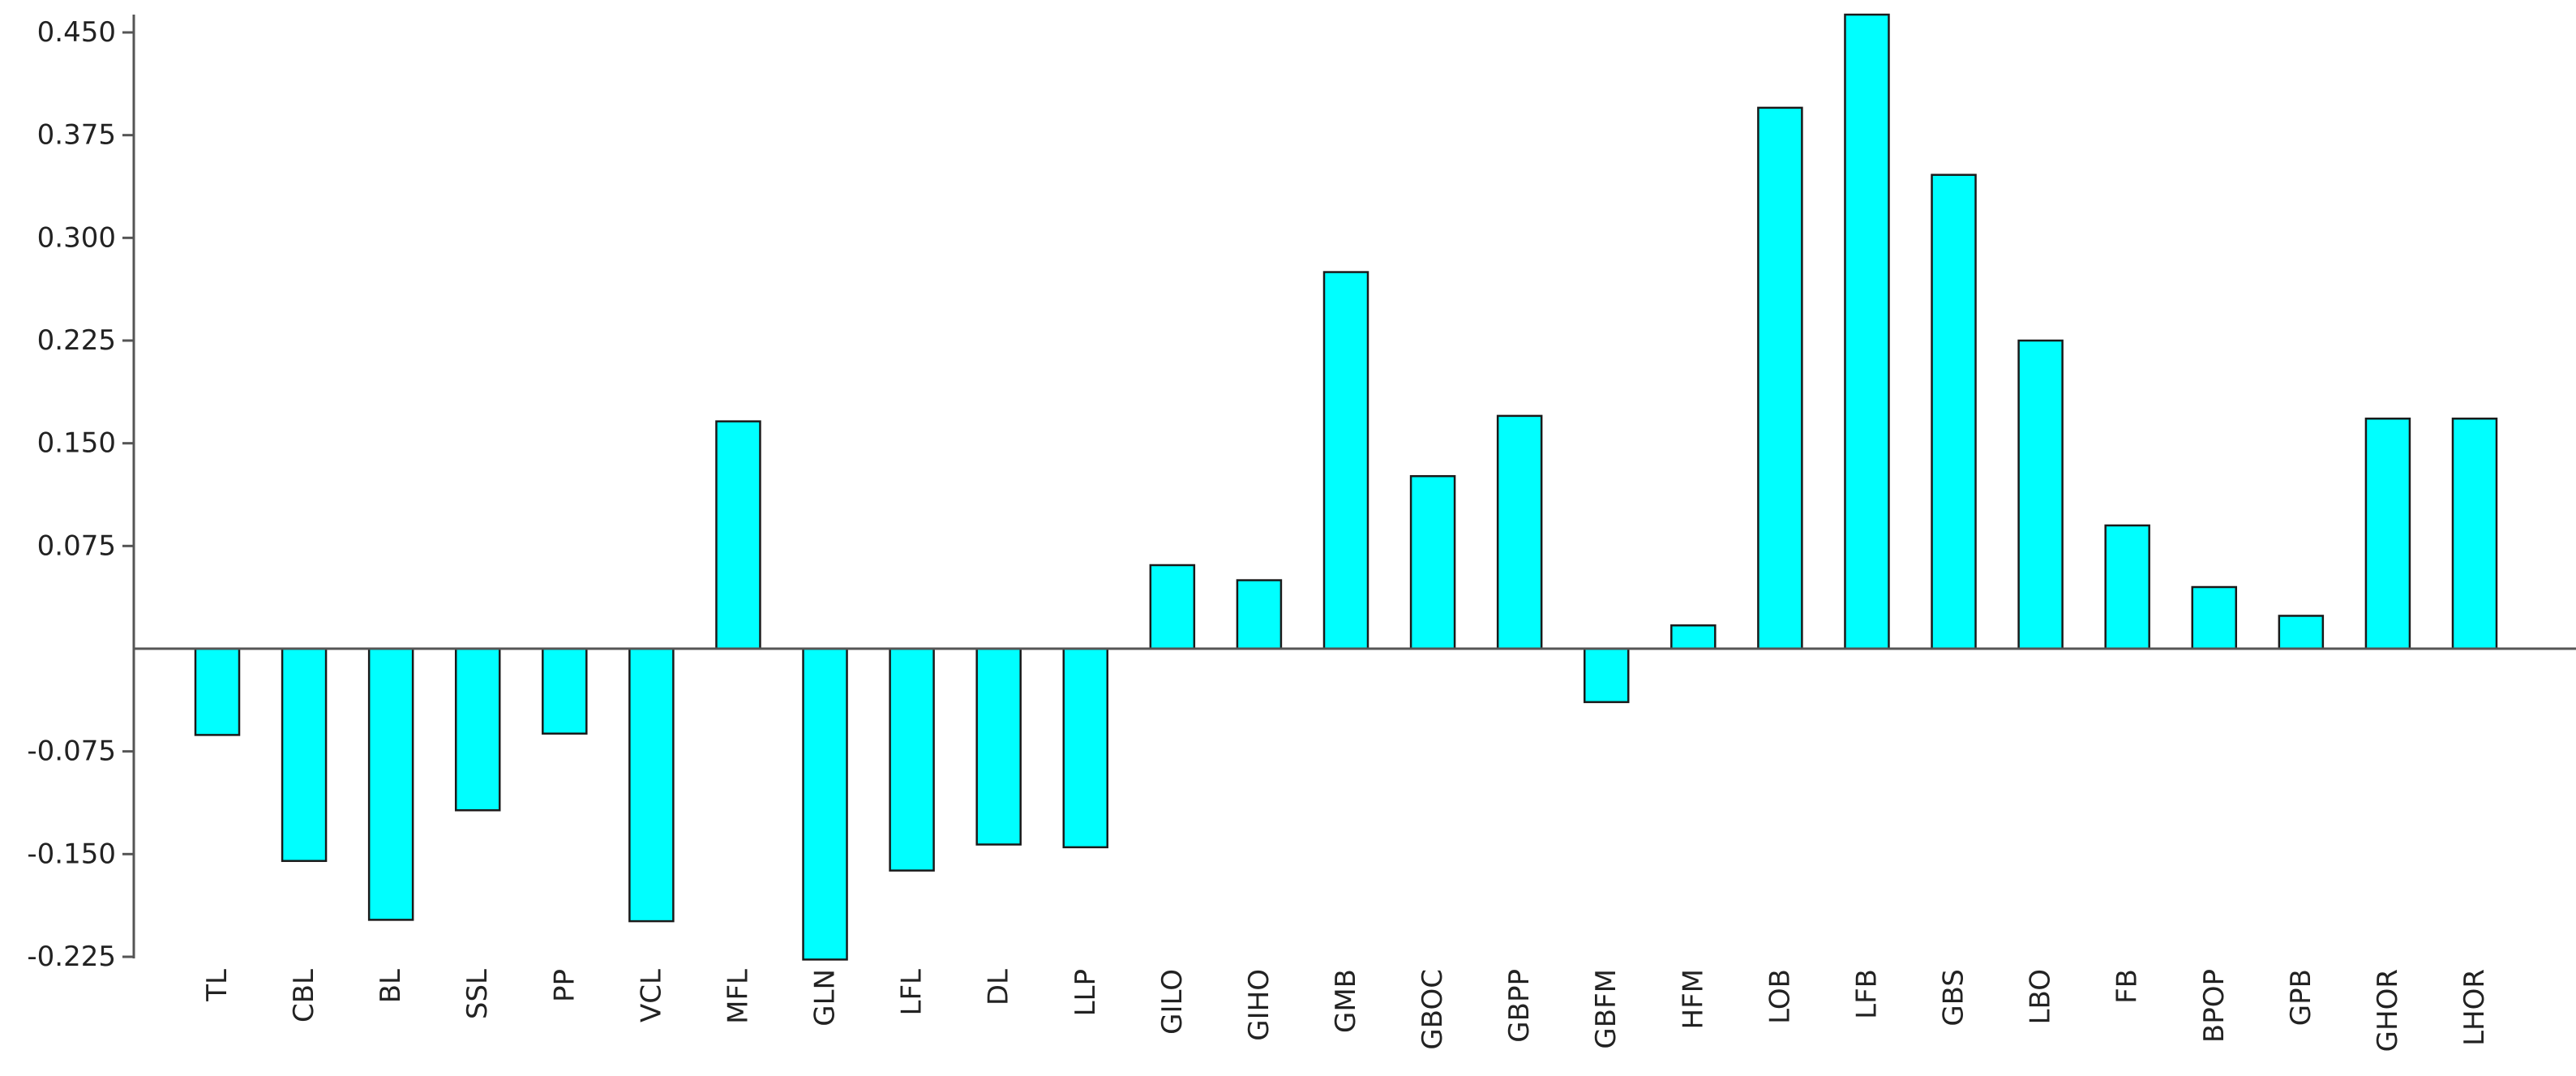  Describe the element at coordinates (2040, 494) in the screenshot. I see `bar-lbo` at that location.